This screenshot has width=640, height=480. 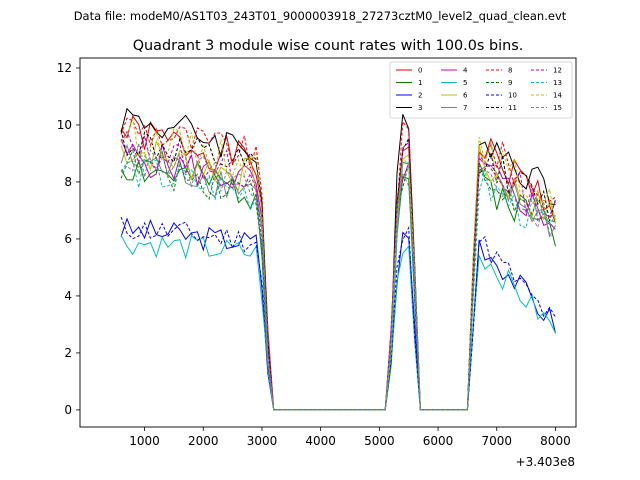 What do you see at coordinates (379, 441) in the screenshot?
I see `x-tick-label: 5000` at bounding box center [379, 441].